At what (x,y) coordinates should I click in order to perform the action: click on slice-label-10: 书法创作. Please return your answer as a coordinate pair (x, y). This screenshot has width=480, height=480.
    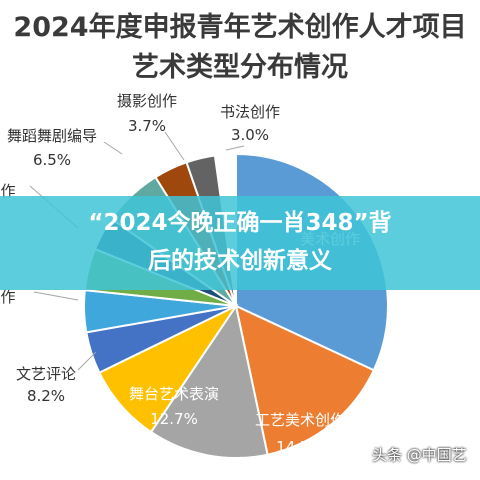
    Looking at the image, I should click on (250, 112).